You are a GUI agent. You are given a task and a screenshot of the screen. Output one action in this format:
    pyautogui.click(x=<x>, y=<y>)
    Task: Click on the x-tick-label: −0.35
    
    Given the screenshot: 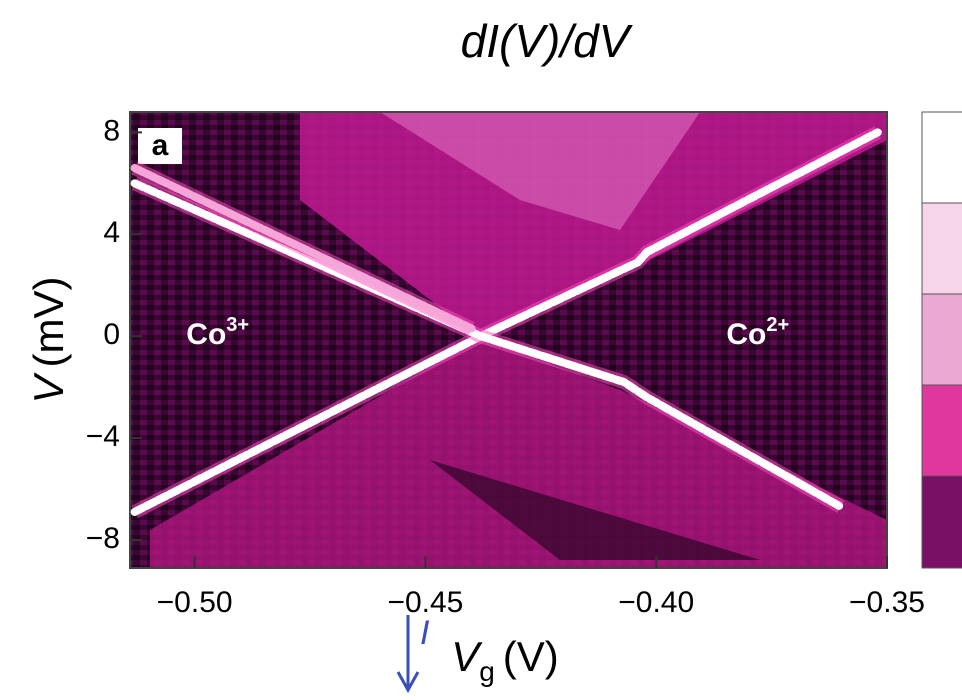 What is the action you would take?
    pyautogui.click(x=887, y=602)
    